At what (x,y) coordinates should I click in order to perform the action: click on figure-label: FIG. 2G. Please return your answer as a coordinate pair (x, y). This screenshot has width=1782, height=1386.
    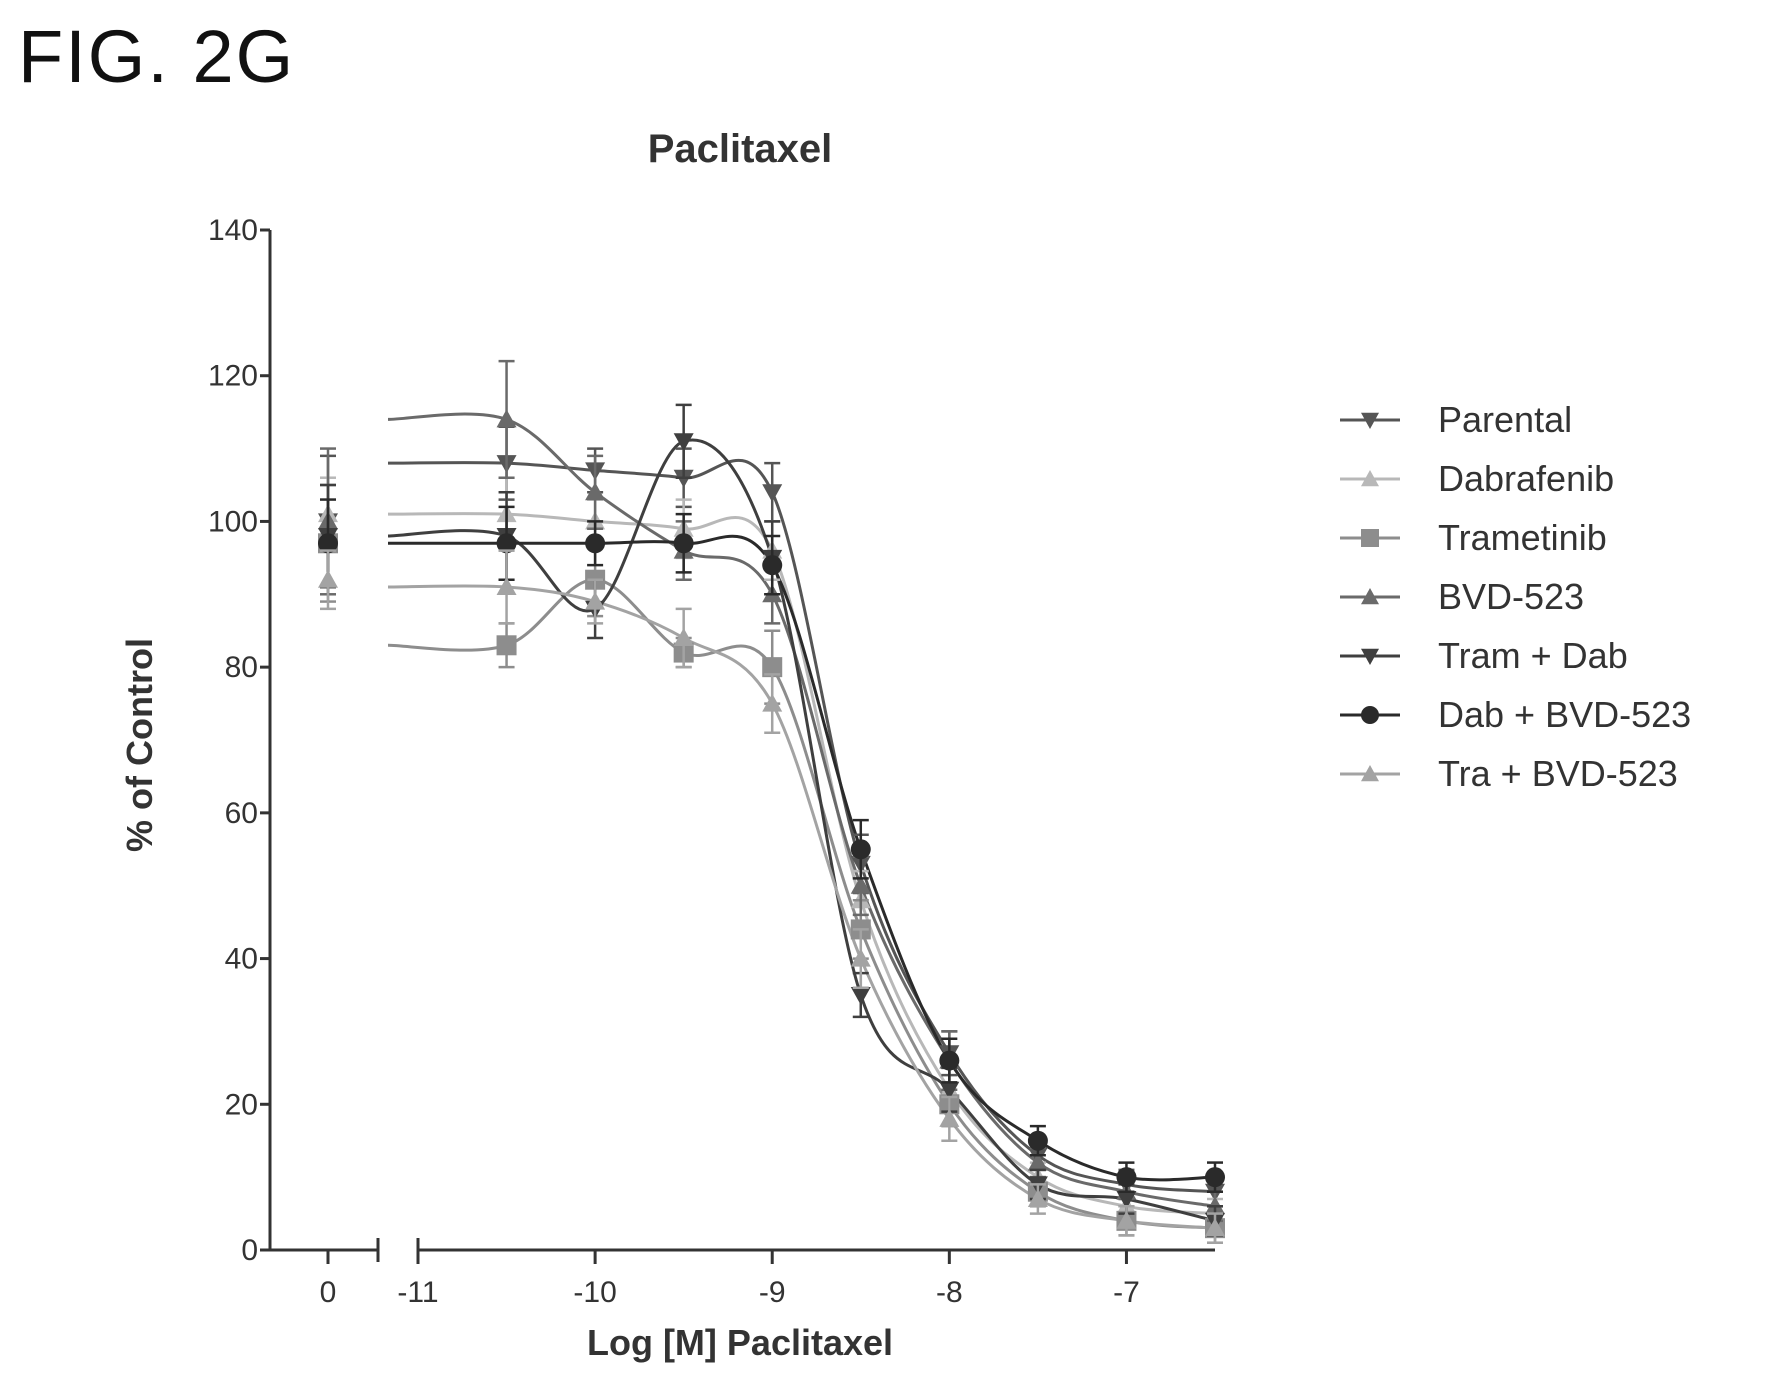
    Looking at the image, I should click on (157, 56).